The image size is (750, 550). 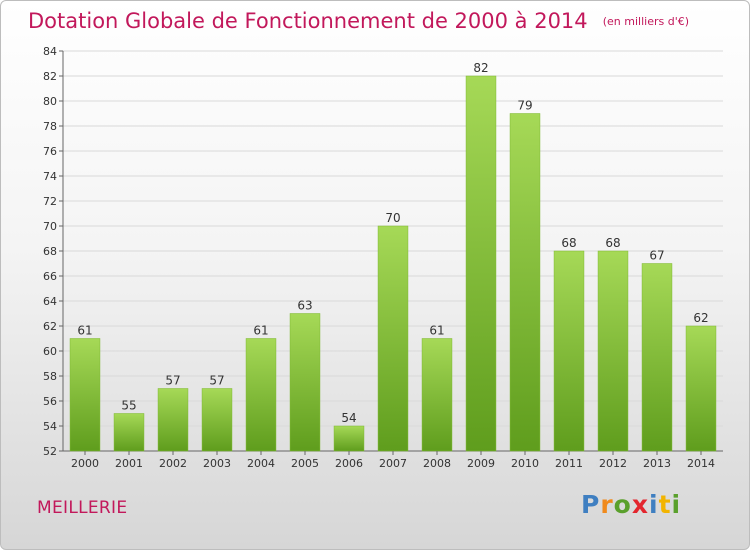 I want to click on x-tick-label: 2005, so click(x=305, y=463).